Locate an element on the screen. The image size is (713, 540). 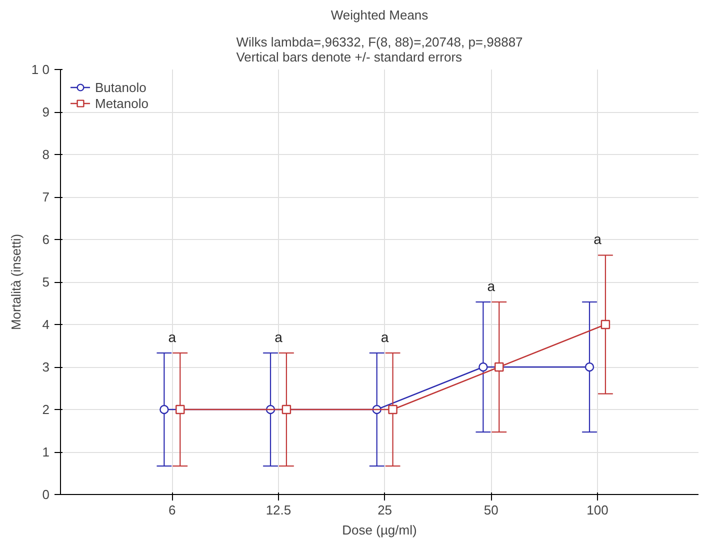
y-tick-label: 3 is located at coordinates (46, 367).